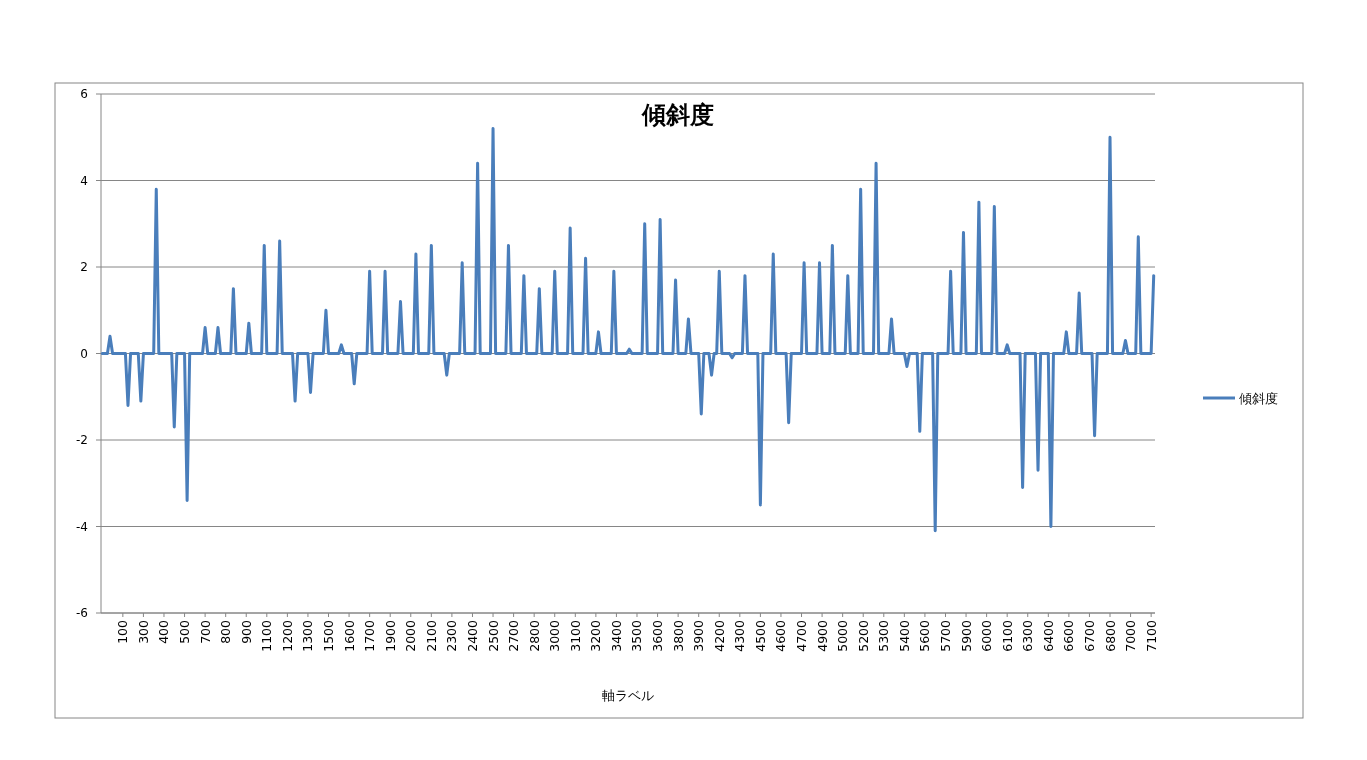 This screenshot has width=1367, height=760. What do you see at coordinates (884, 635) in the screenshot?
I see `x-tick-label: 5300` at bounding box center [884, 635].